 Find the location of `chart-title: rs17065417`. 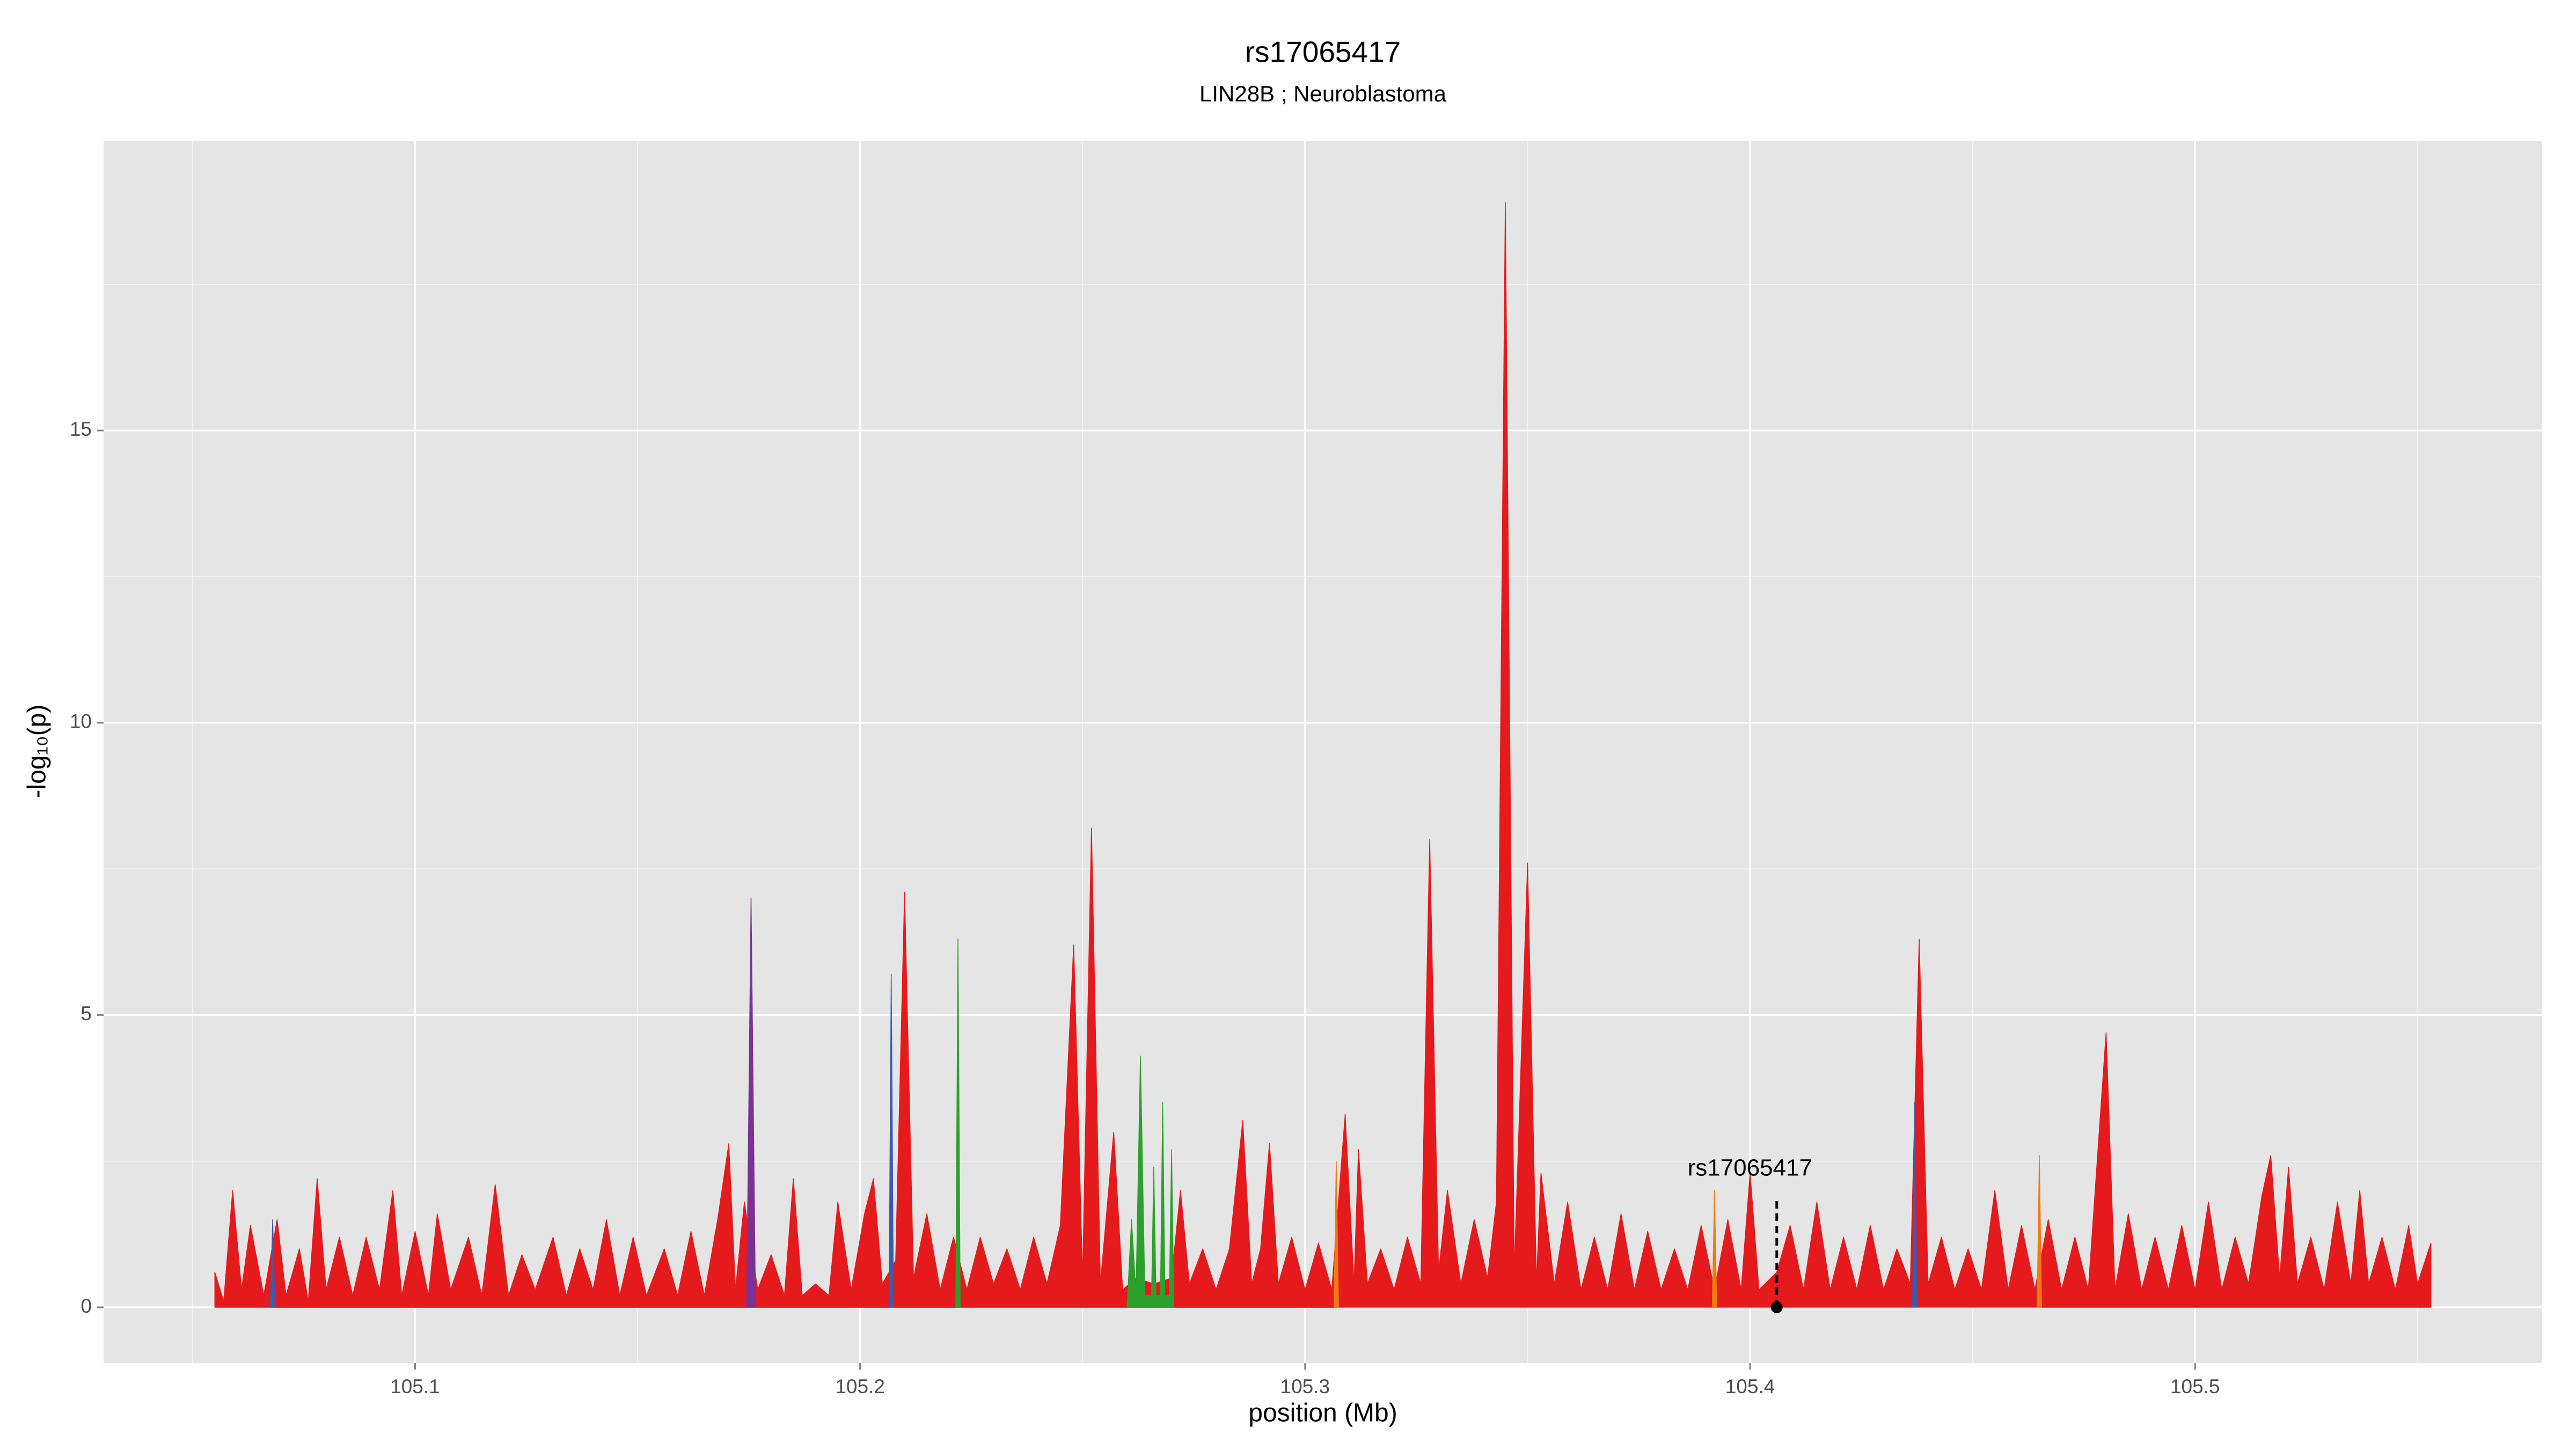

chart-title: rs17065417 is located at coordinates (1323, 52).